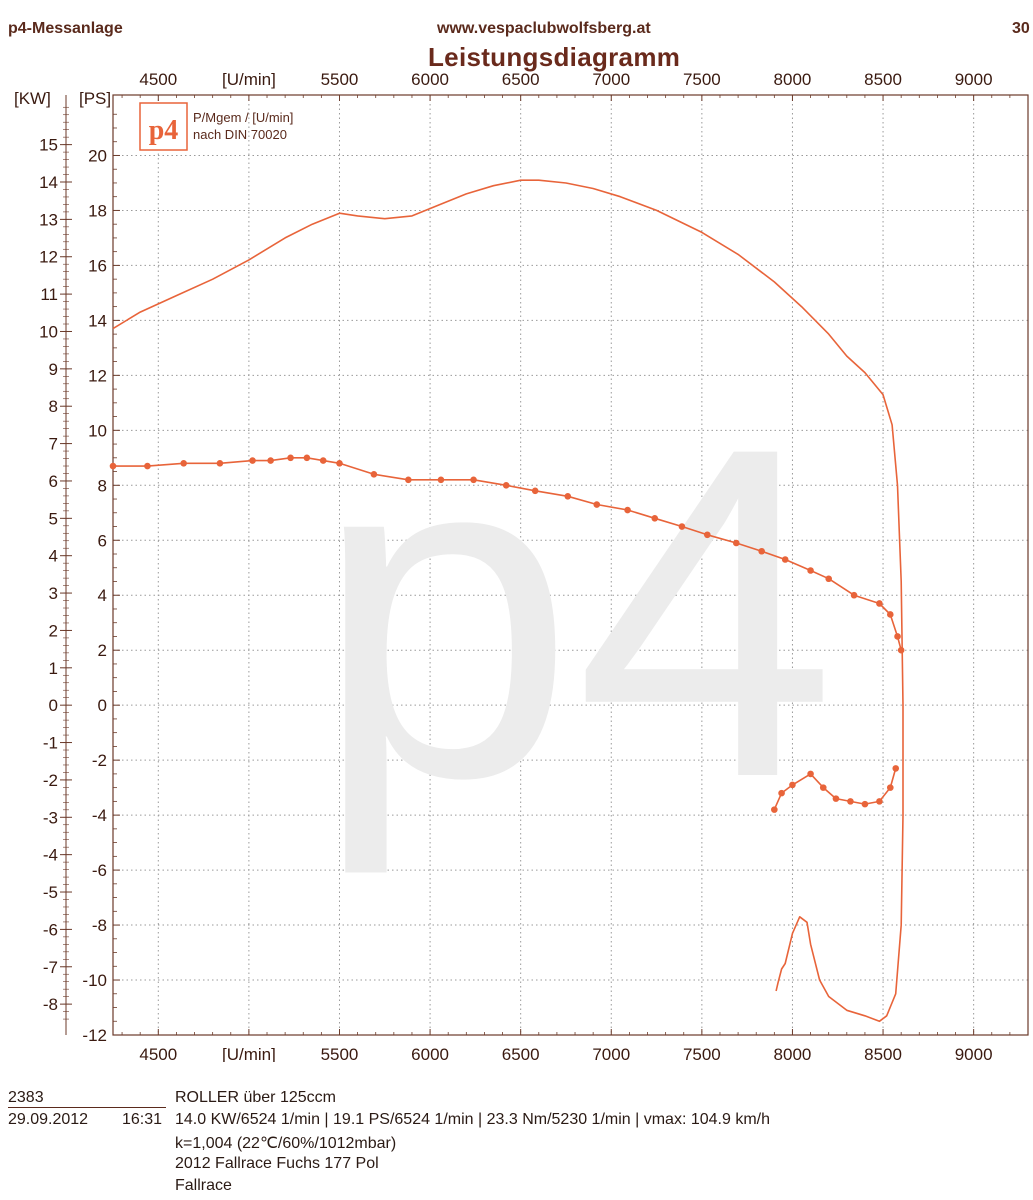 This screenshot has width=1033, height=1200. Describe the element at coordinates (99, 870) in the screenshot. I see `ps-tick-label: -6` at that location.